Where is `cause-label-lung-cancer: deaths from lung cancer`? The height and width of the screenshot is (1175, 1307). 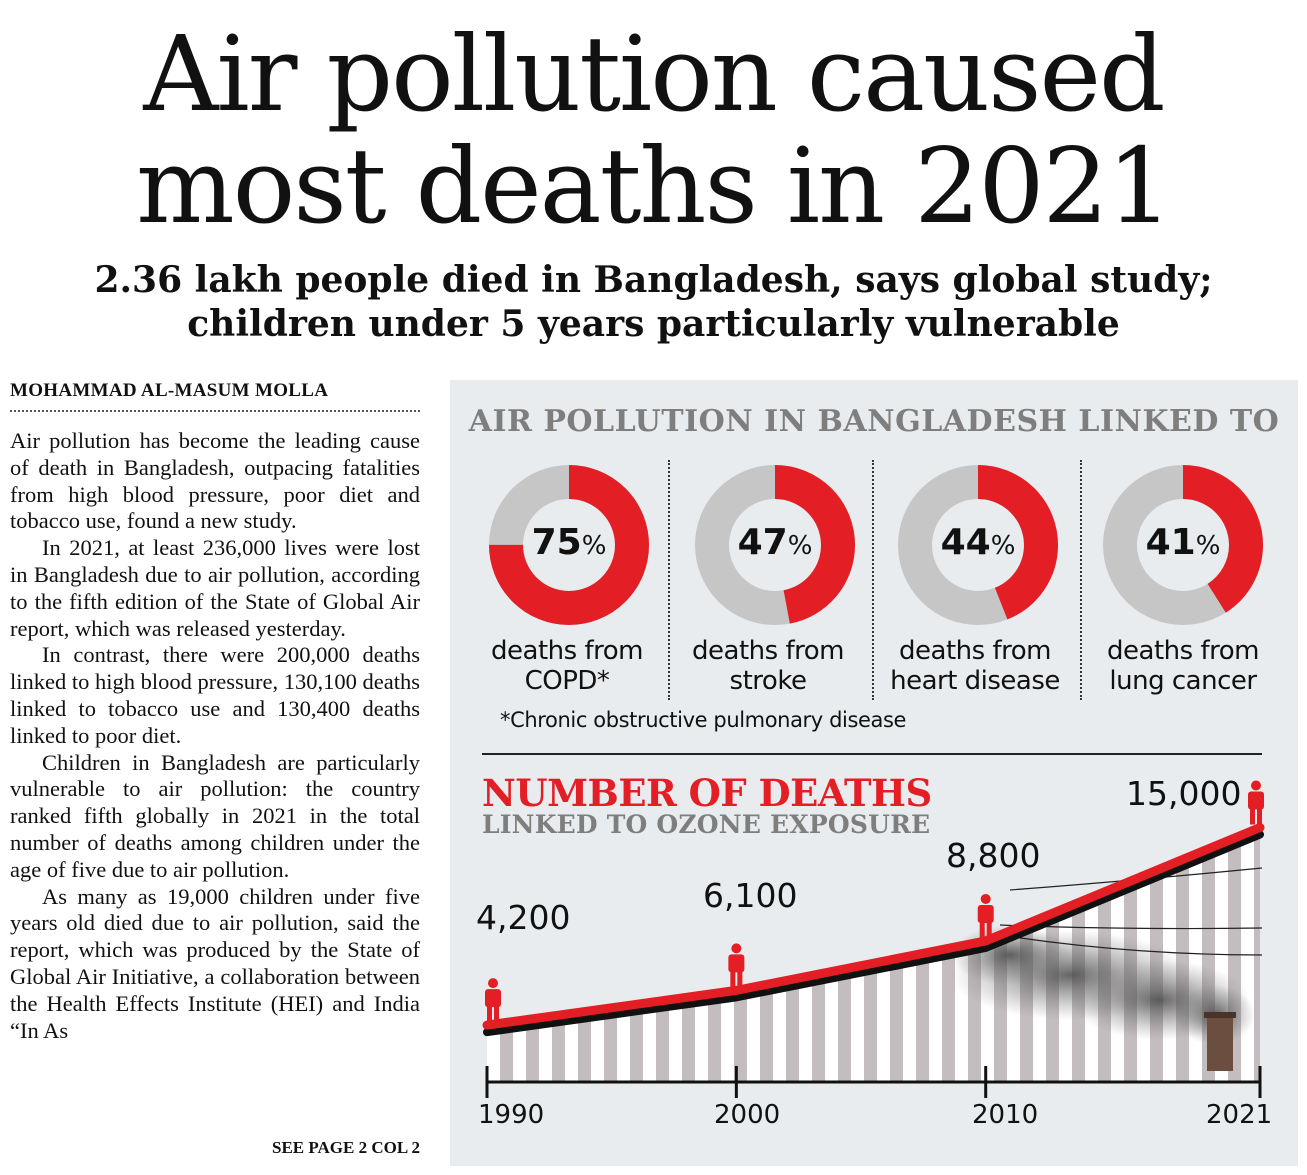 cause-label-lung-cancer: deaths from lung cancer is located at coordinates (1183, 666).